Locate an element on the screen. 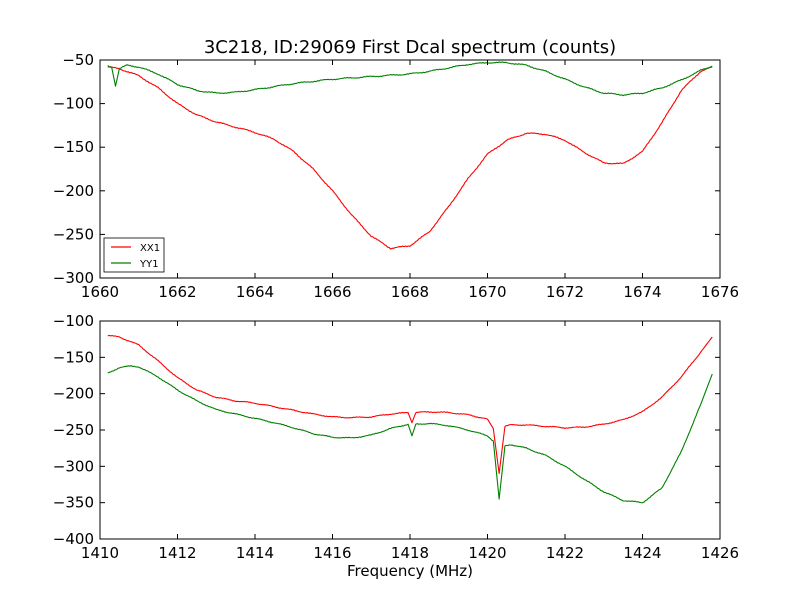  top-ytick-label: −250 is located at coordinates (73, 234).